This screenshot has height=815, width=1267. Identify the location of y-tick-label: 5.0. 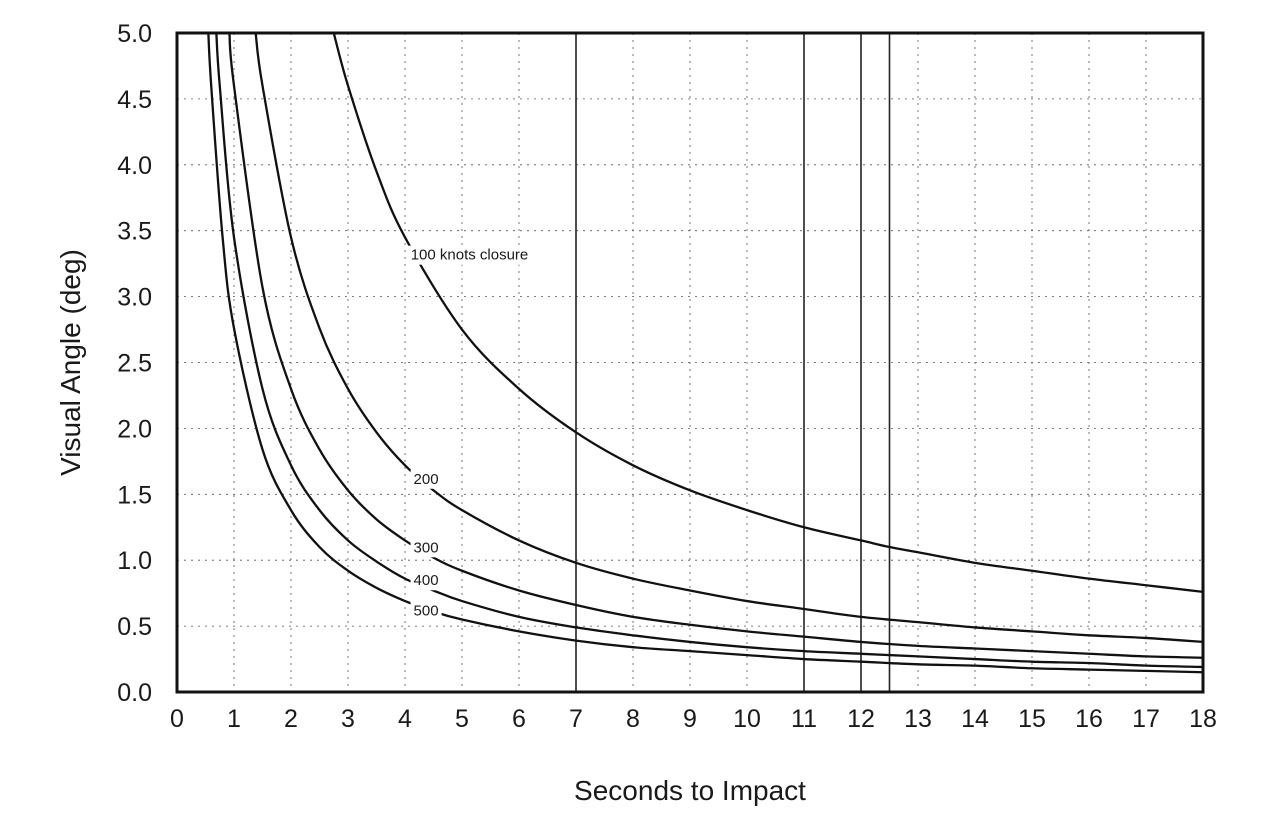
(134, 34).